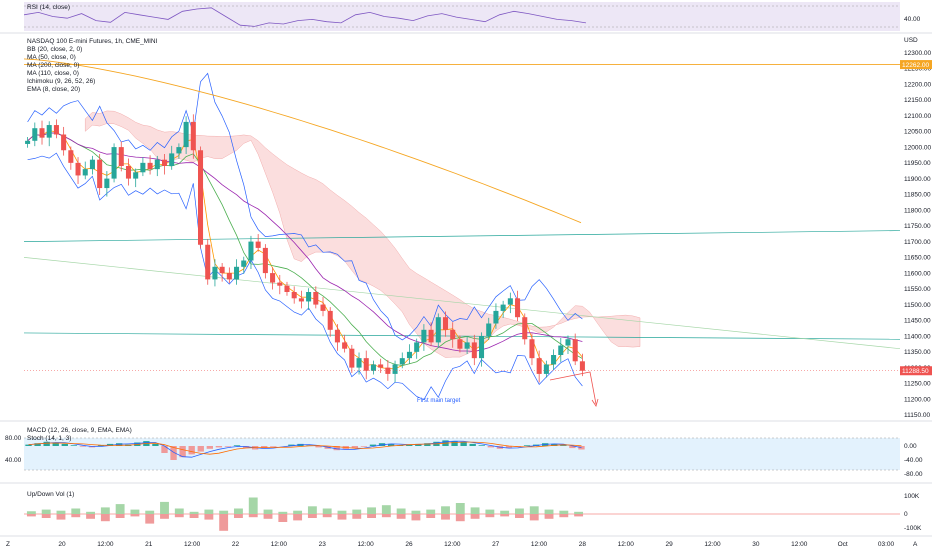  Describe the element at coordinates (62, 544) in the screenshot. I see `time-axis-label: 20` at that location.